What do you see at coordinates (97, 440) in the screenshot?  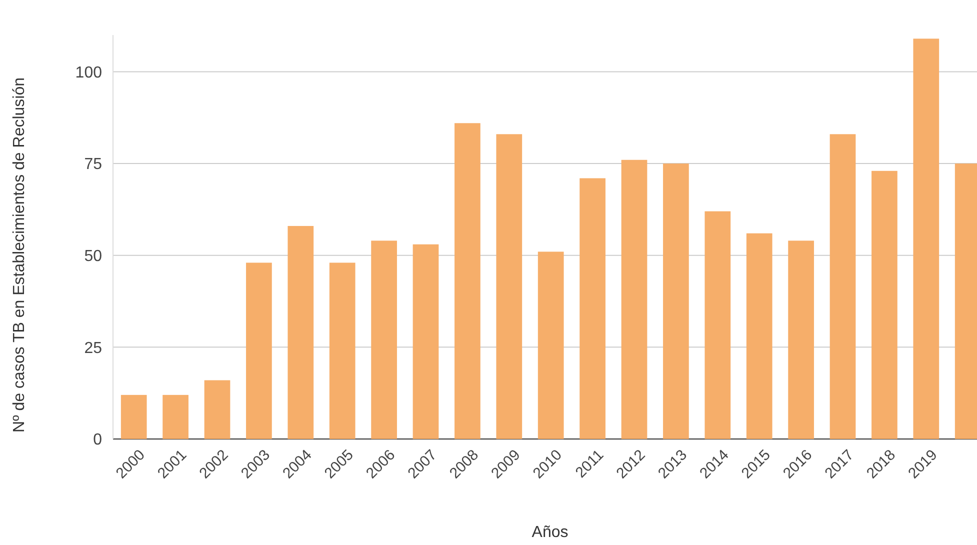 I see `y-tick-label: 0` at bounding box center [97, 440].